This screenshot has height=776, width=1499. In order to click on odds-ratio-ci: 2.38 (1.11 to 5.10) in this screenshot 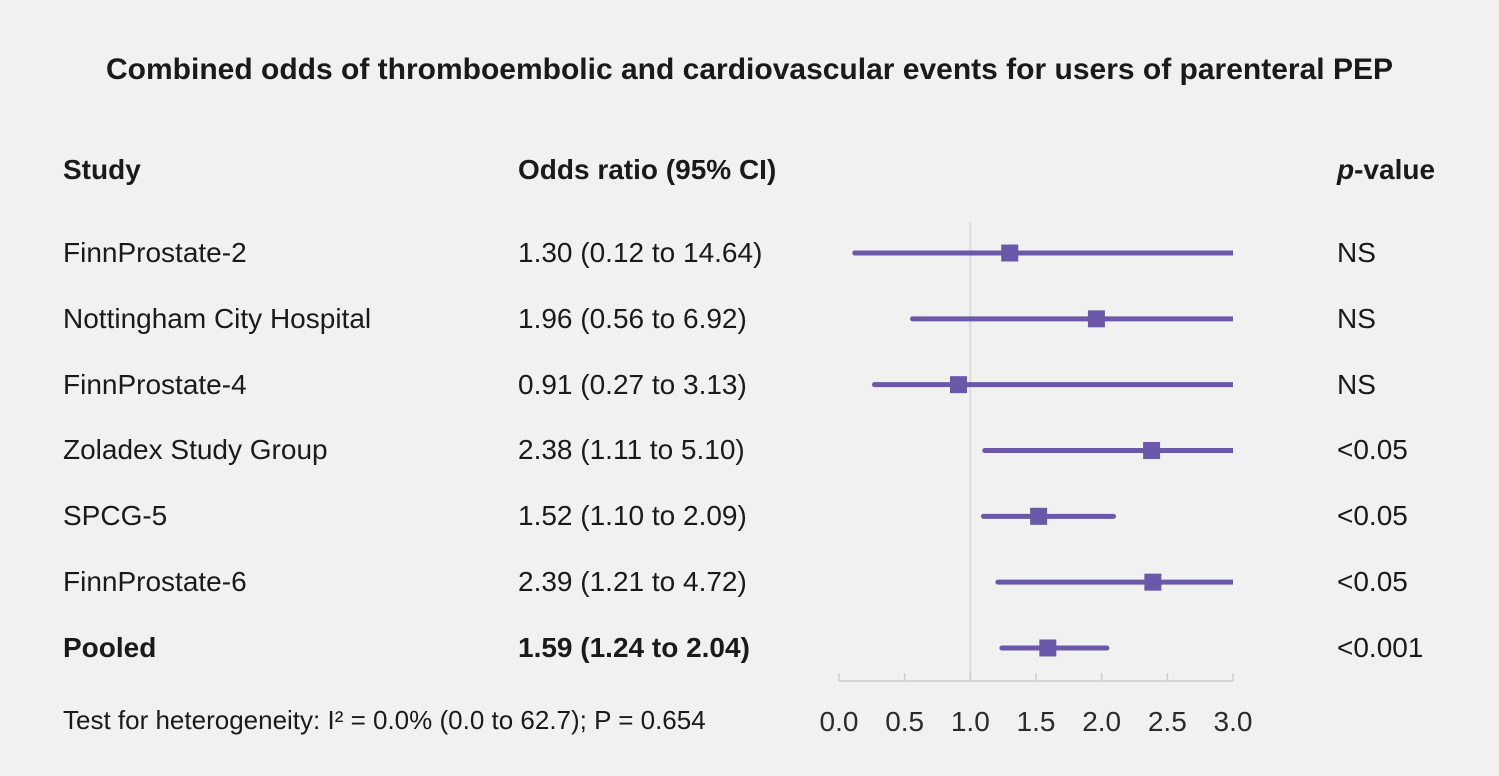, I will do `click(631, 449)`.